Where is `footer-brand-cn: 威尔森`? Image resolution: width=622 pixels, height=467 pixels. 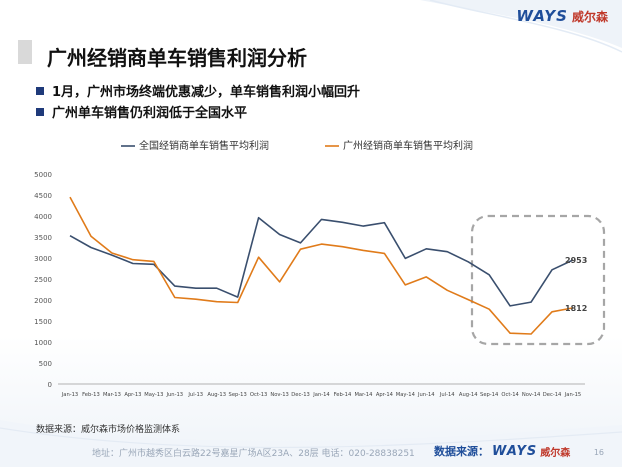 footer-brand-cn: 威尔森 is located at coordinates (555, 453).